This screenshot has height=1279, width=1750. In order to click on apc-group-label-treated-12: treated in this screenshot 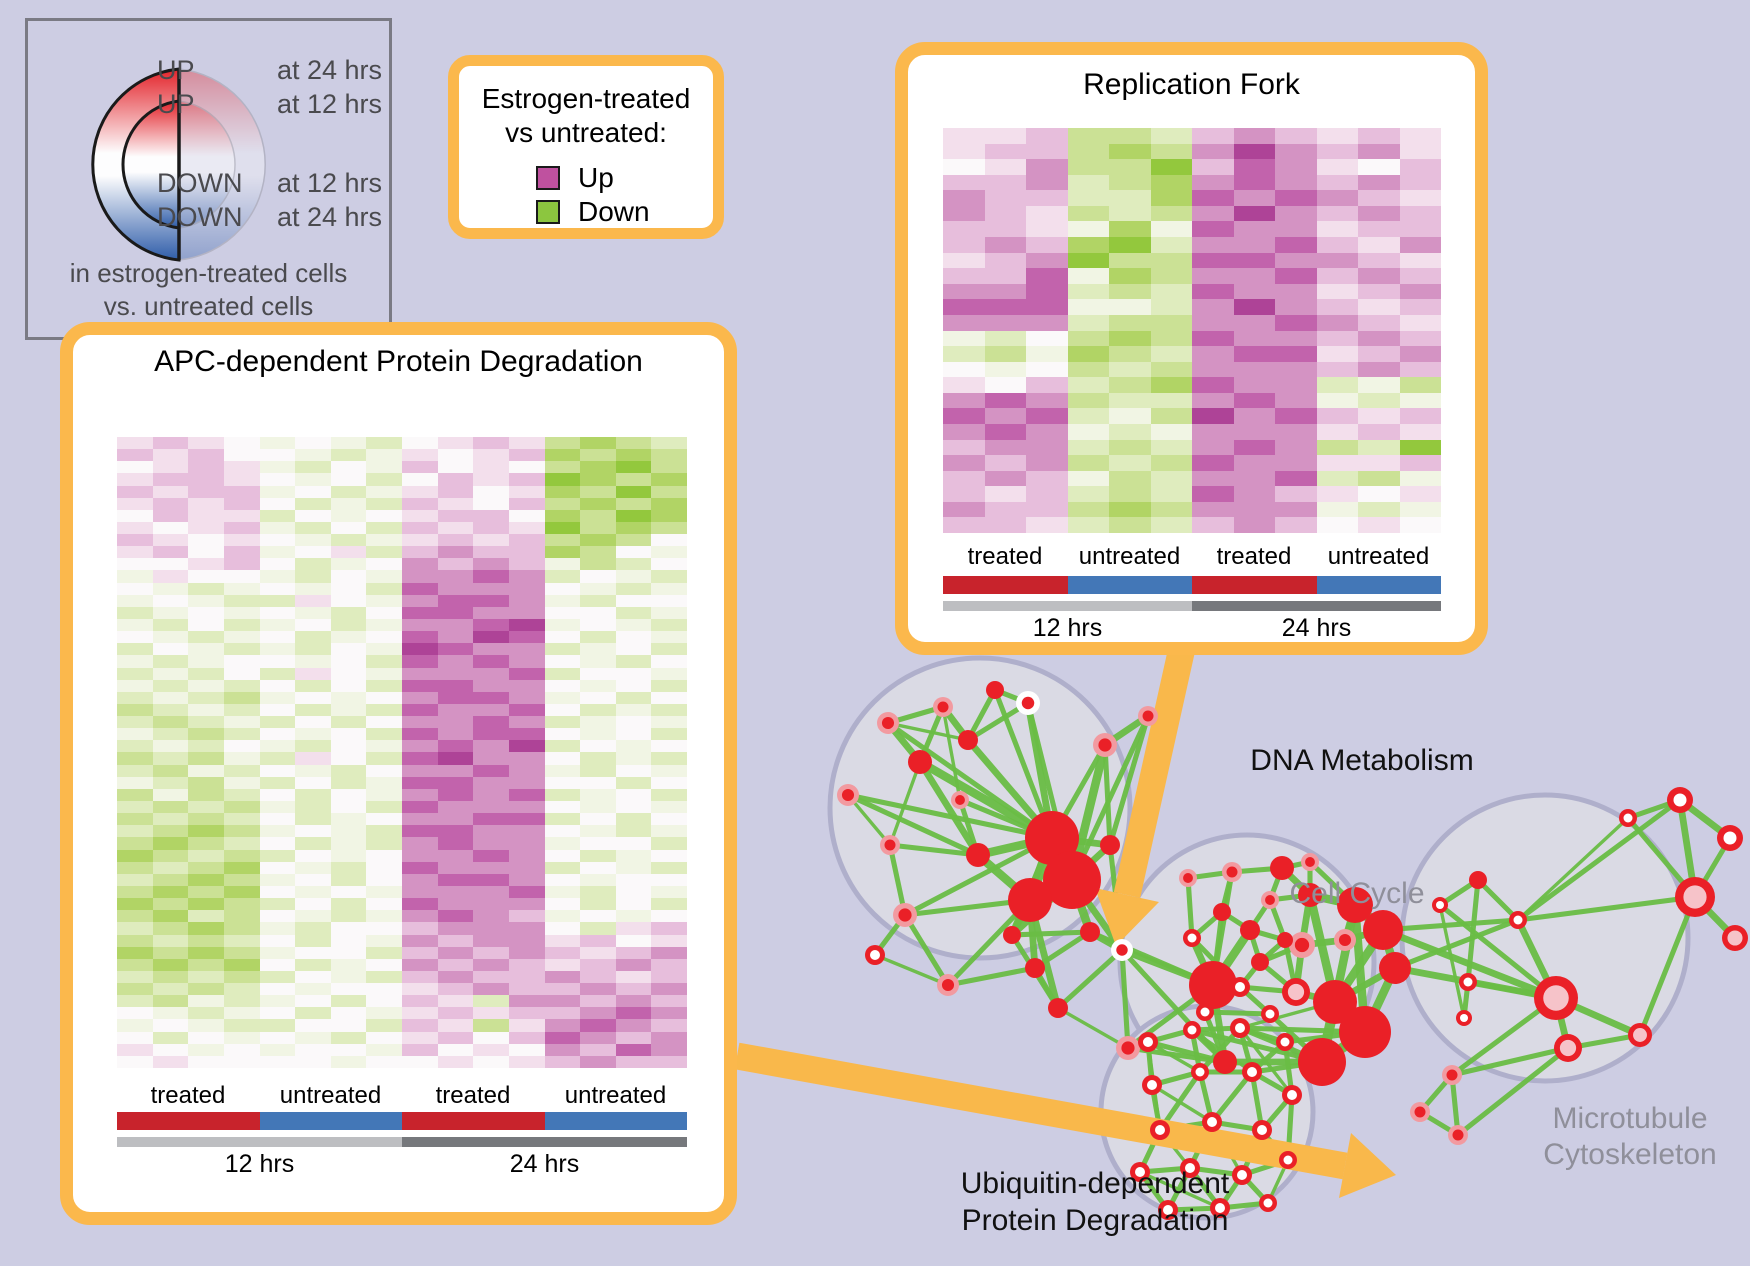, I will do `click(188, 1095)`.